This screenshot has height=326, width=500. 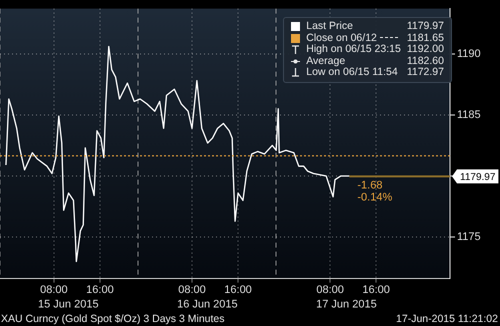 What do you see at coordinates (341, 38) in the screenshot?
I see `legend-label: Close on 06/12` at bounding box center [341, 38].